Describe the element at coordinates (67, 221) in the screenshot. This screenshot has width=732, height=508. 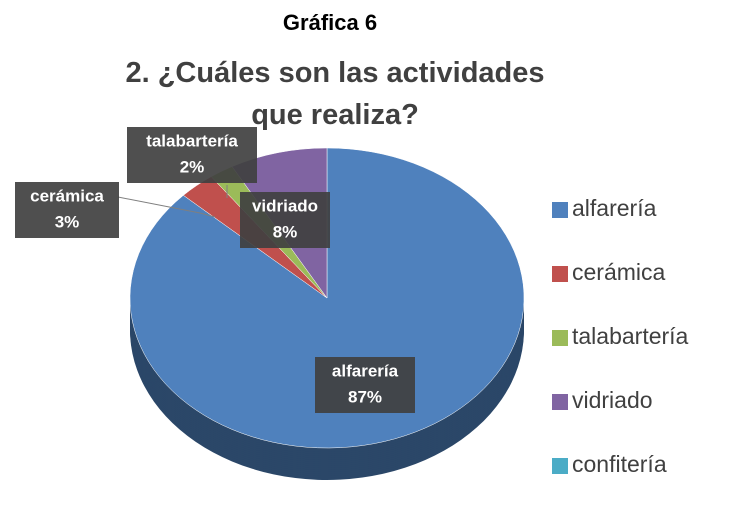
I see `data-label-value: 3%` at that location.